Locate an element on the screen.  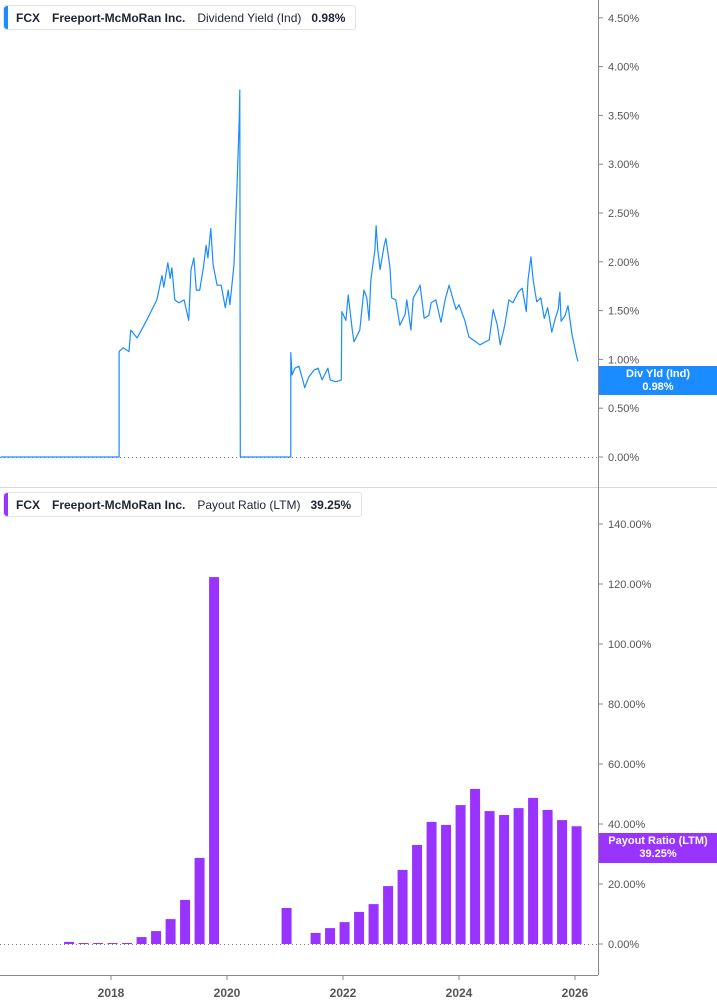
y-tick-label: 40.00% is located at coordinates (627, 825).